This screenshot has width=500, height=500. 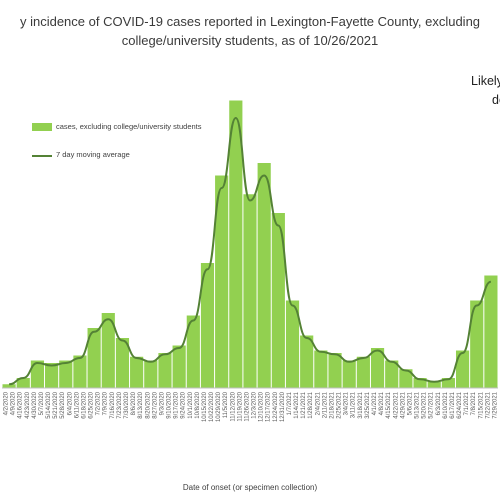 I want to click on x-tick-label: 5/7/2020, so click(x=42, y=403).